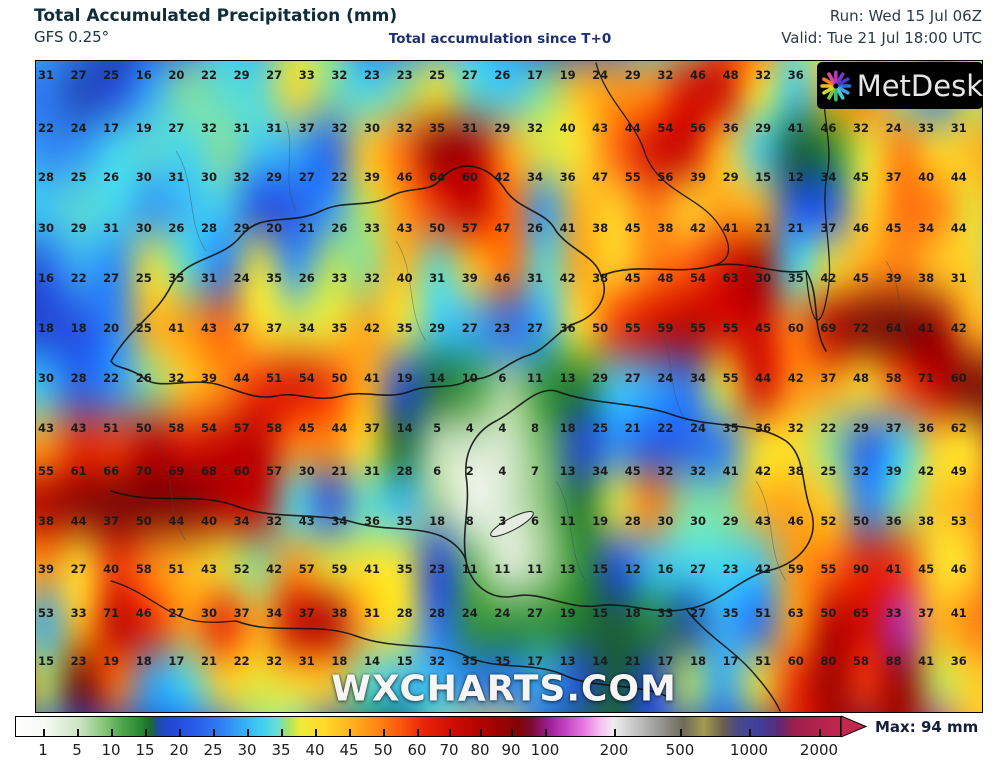 The image size is (1000, 768). Describe the element at coordinates (819, 750) in the screenshot. I see `colorbar-tick-label: 2000` at that location.